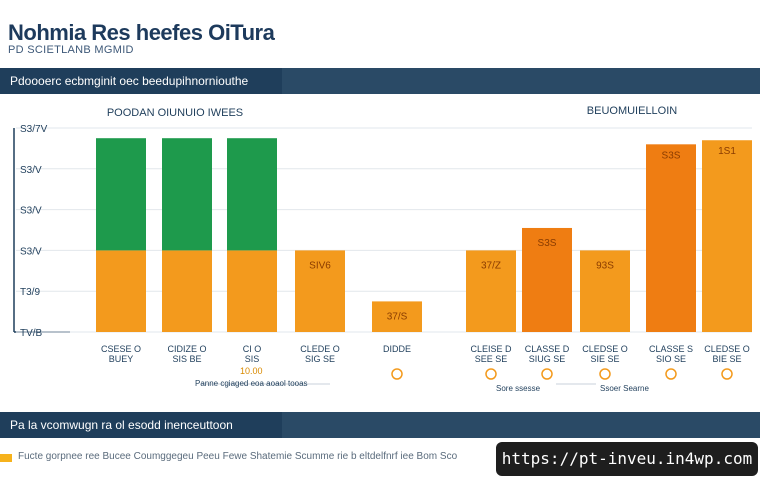 This screenshot has height=480, width=760. What do you see at coordinates (320, 359) in the screenshot?
I see `category-sublabel: SIG SE` at bounding box center [320, 359].